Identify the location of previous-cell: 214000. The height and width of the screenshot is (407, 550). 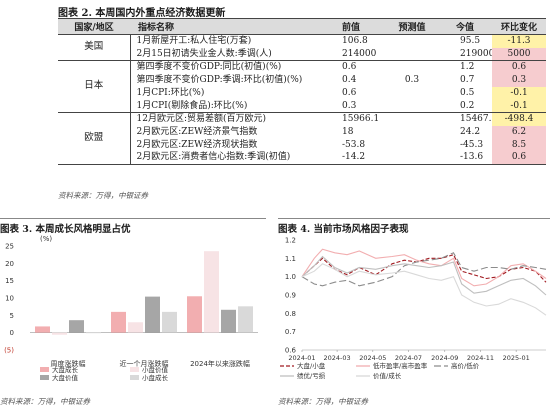
(351, 54).